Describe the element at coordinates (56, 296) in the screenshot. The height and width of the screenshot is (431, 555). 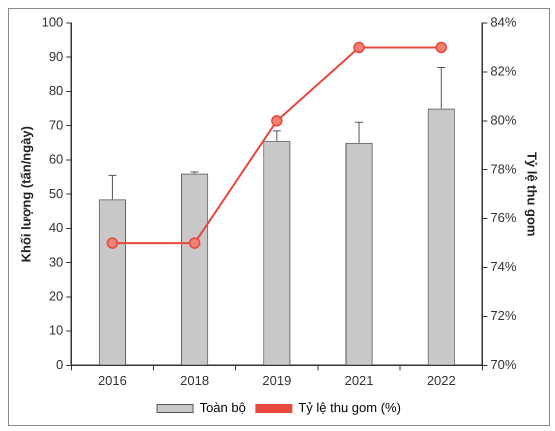
I see `y-tick-label: 20` at that location.